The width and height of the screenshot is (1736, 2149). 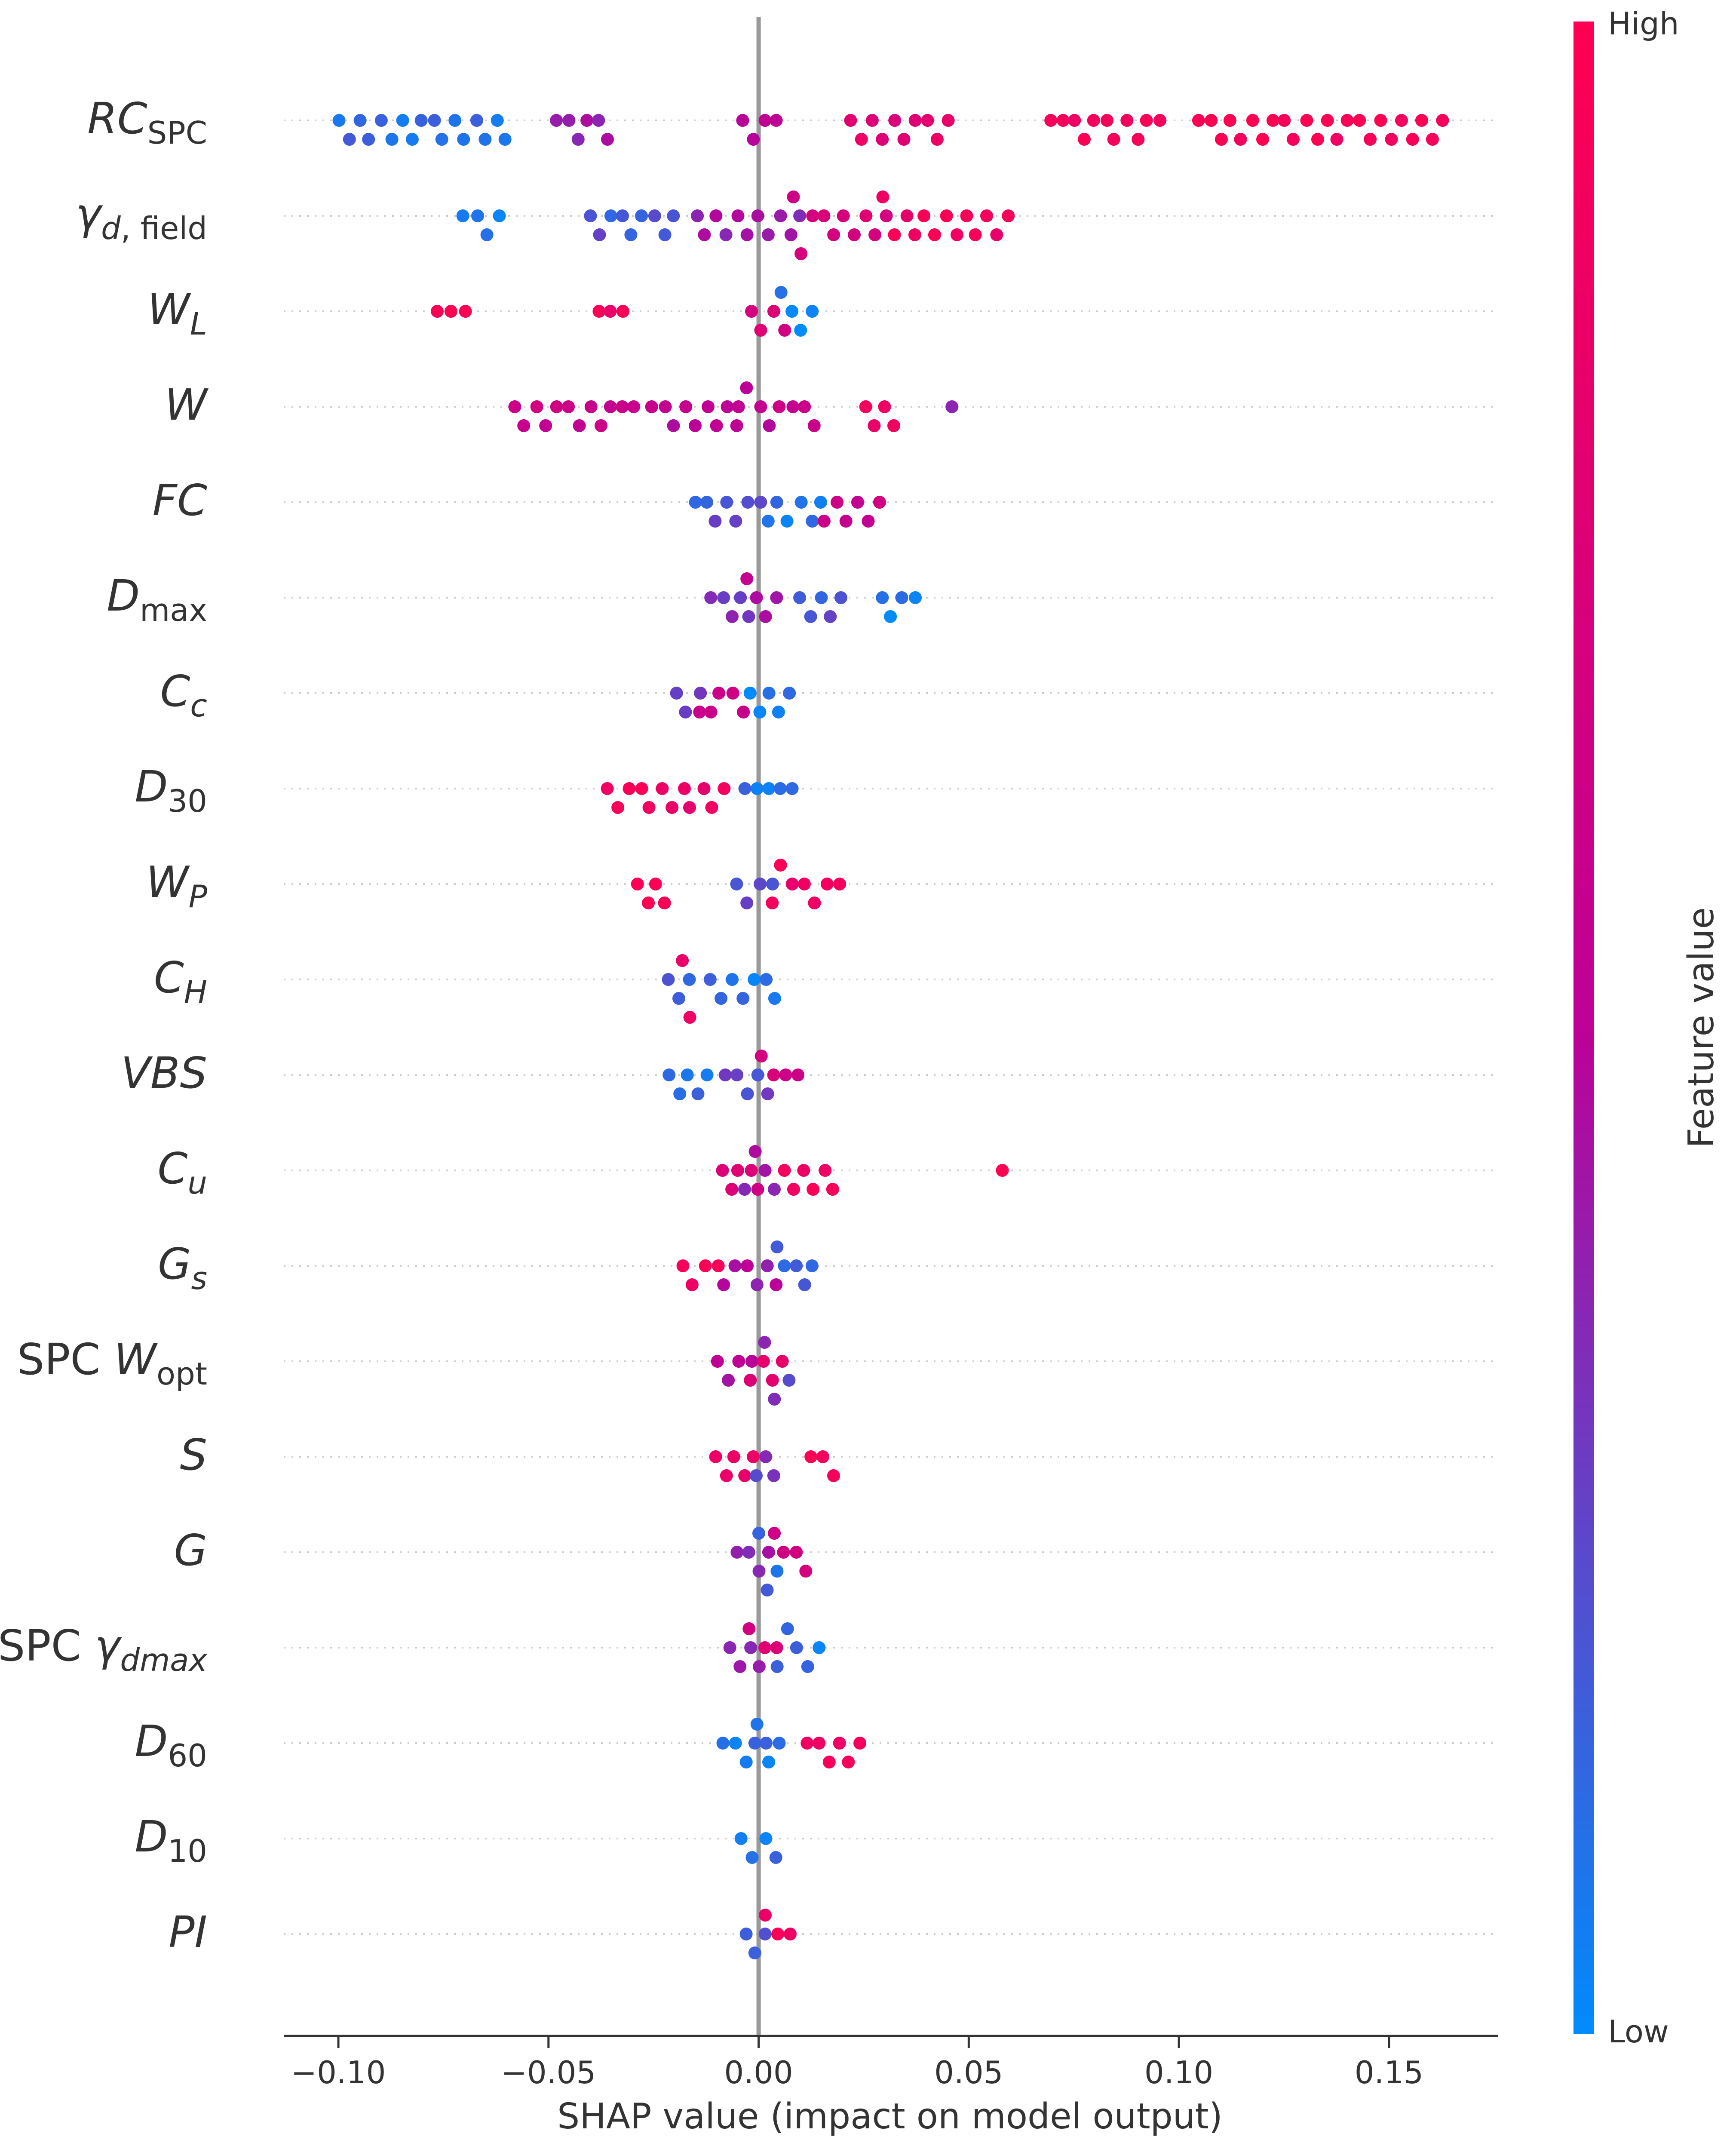 I want to click on feature-label: D30, so click(x=171, y=790).